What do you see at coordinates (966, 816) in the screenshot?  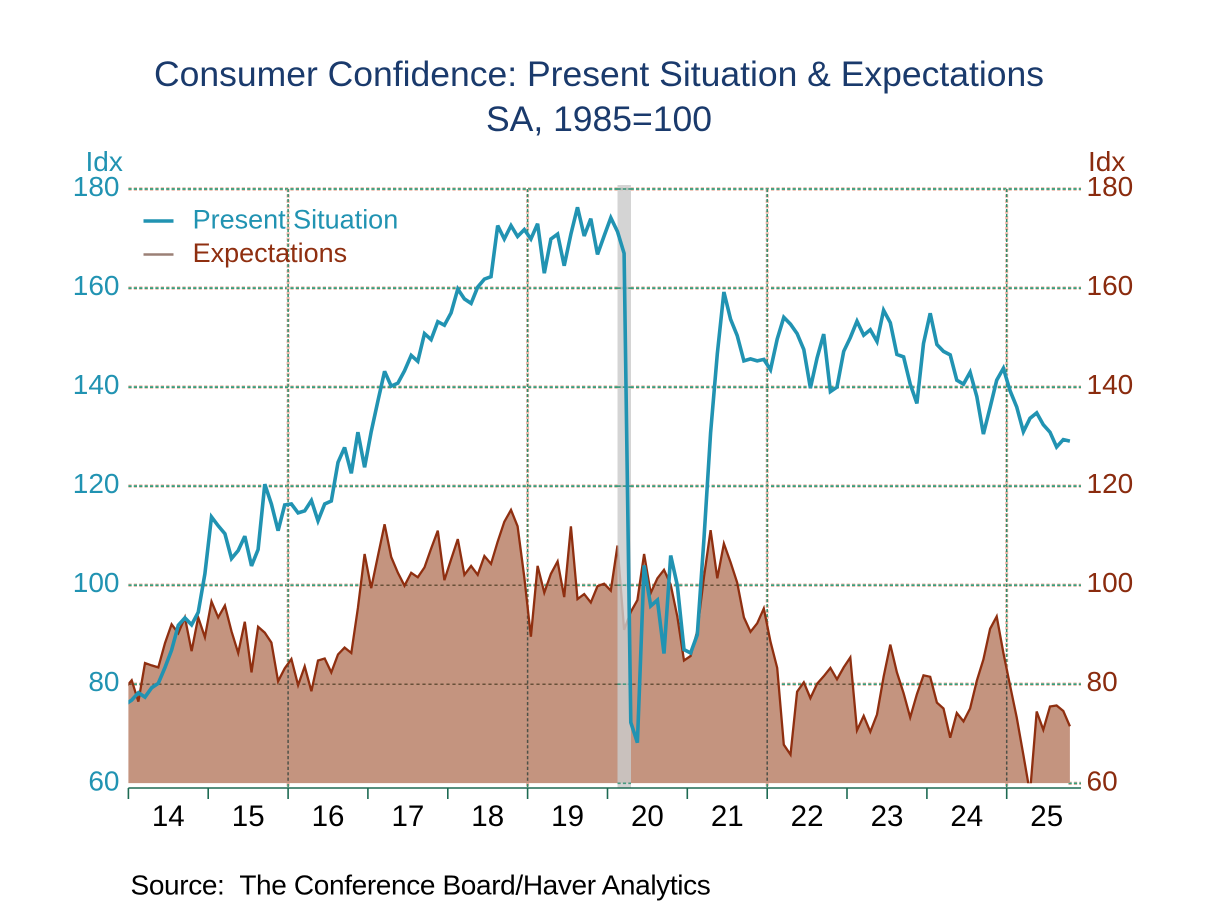 I see `svg-text: 24` at bounding box center [966, 816].